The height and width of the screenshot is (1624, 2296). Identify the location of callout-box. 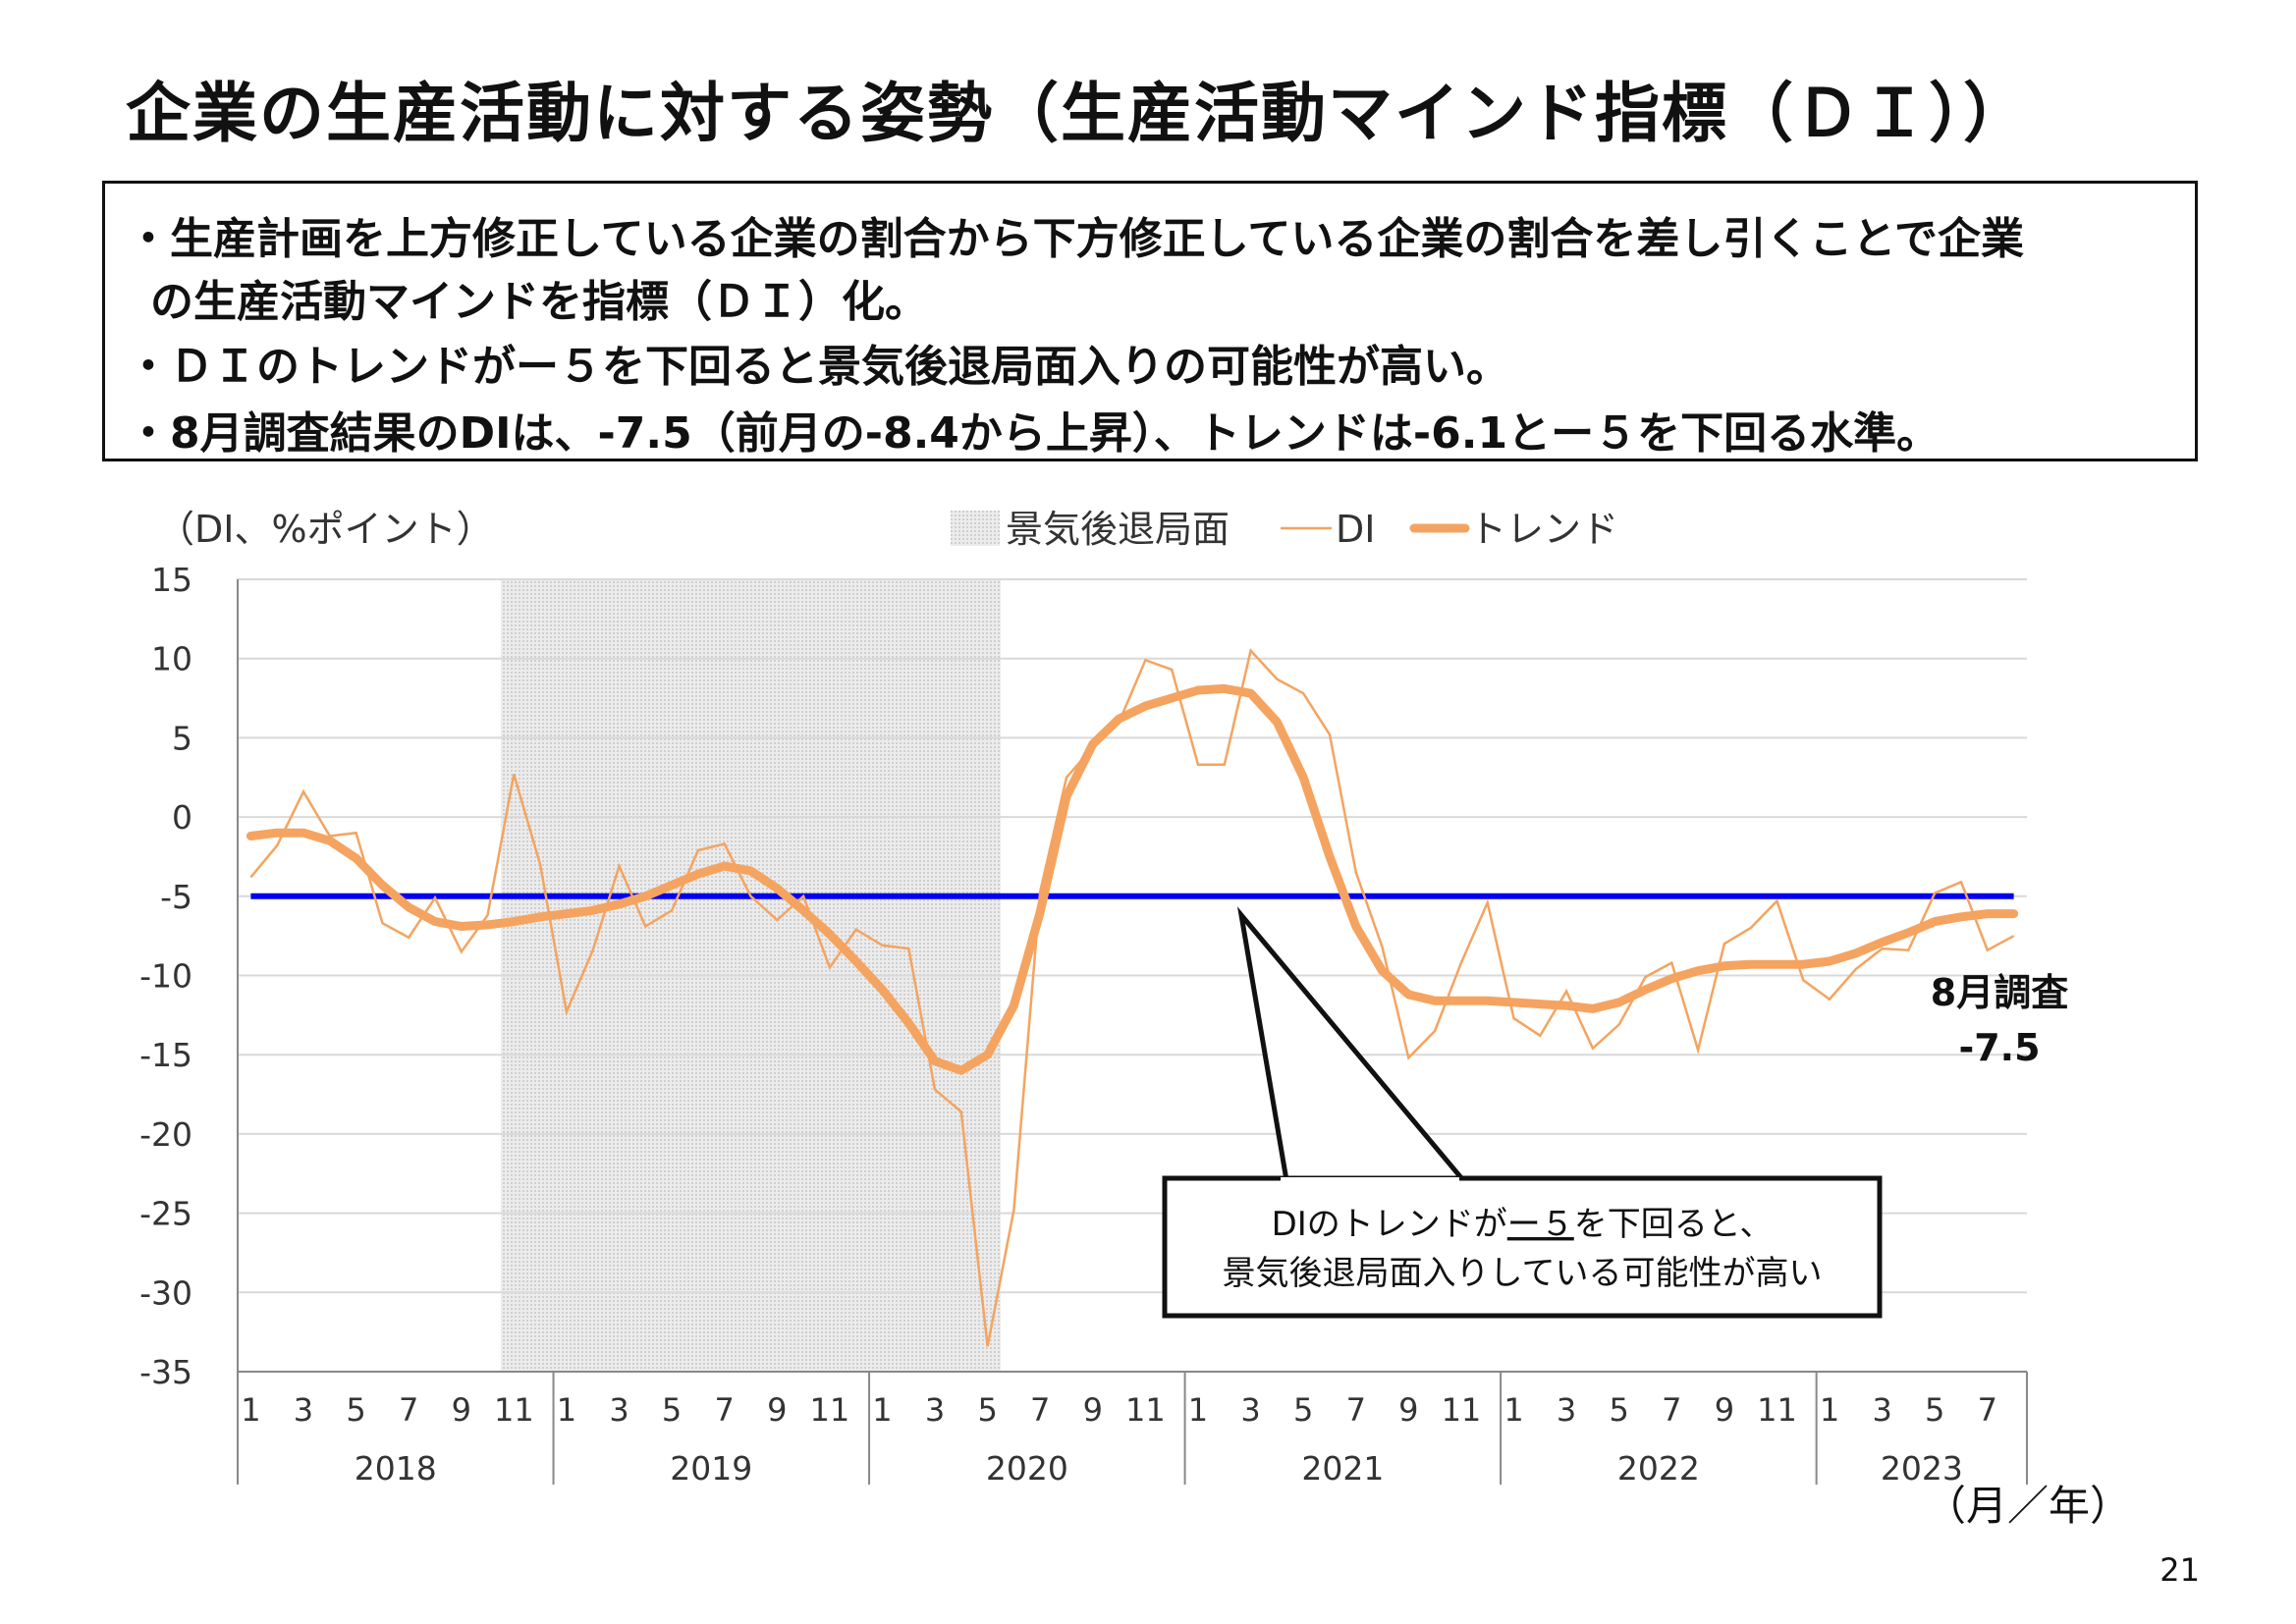
(1522, 1247).